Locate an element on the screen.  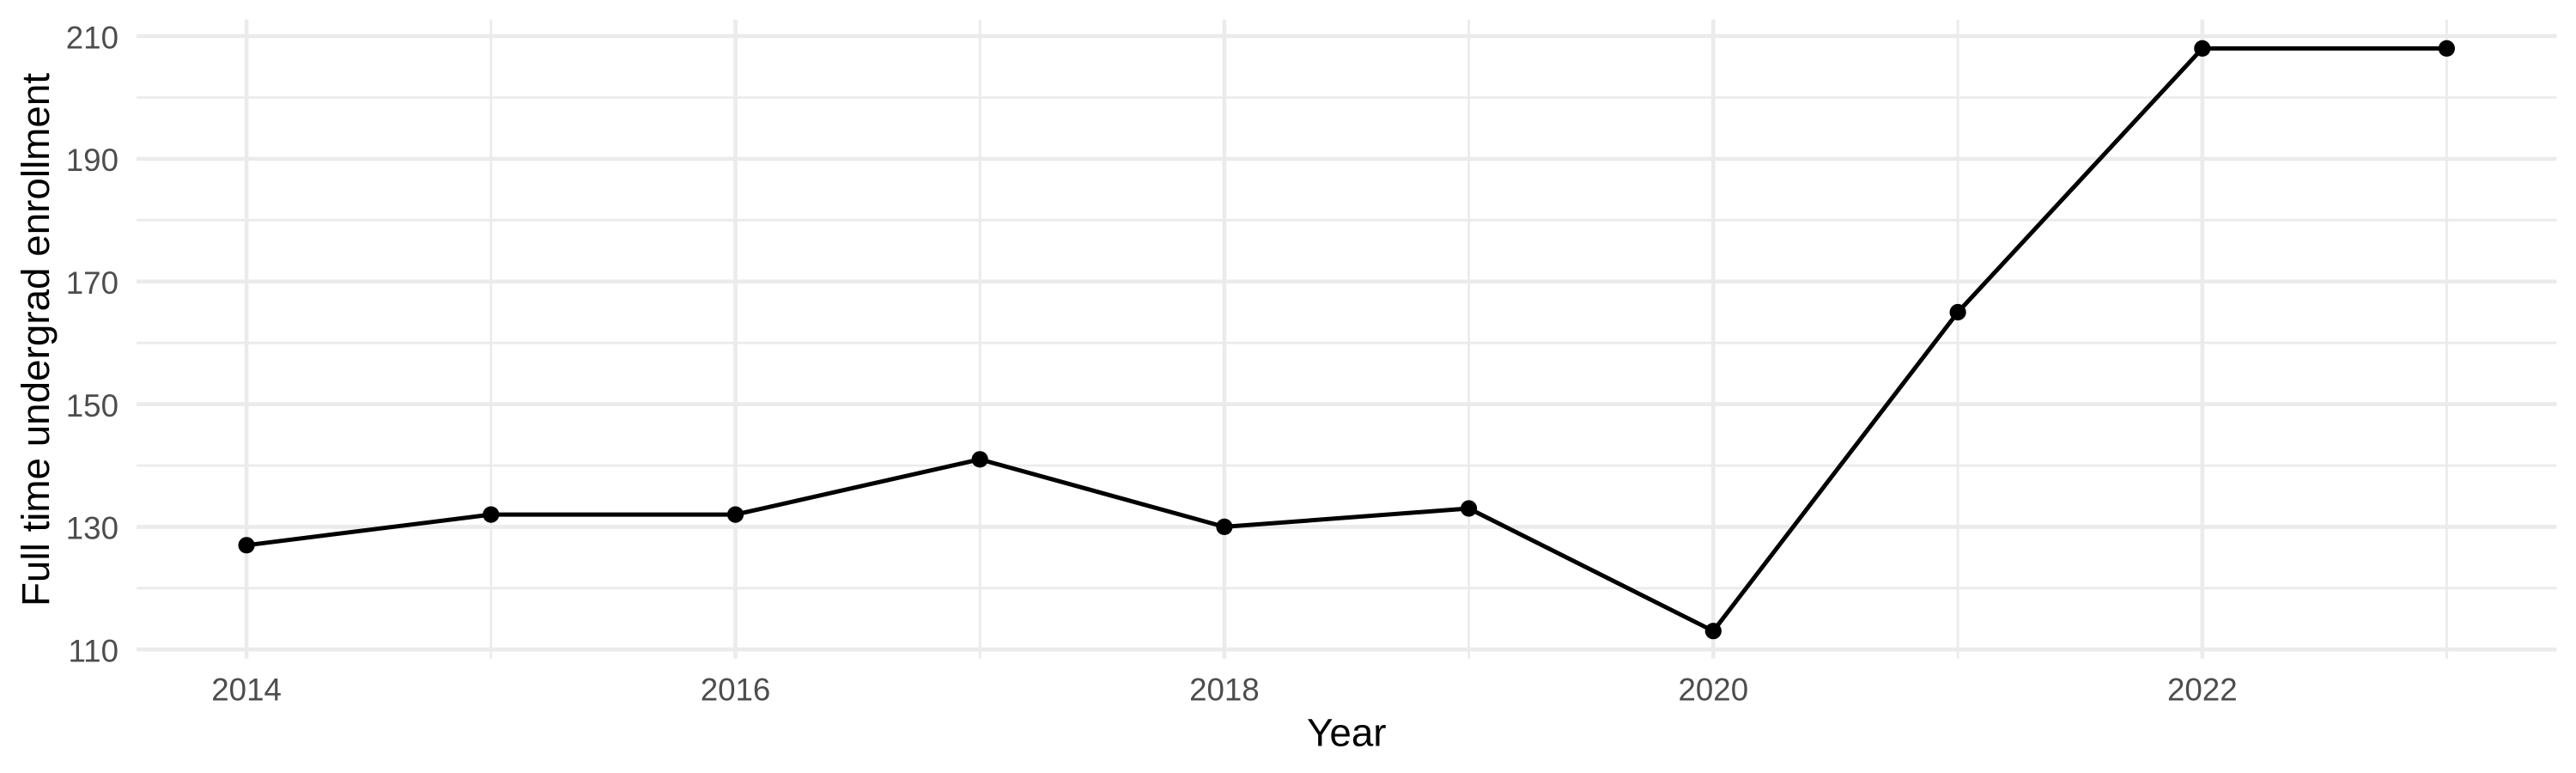
svg-text: 2022 is located at coordinates (2202, 690).